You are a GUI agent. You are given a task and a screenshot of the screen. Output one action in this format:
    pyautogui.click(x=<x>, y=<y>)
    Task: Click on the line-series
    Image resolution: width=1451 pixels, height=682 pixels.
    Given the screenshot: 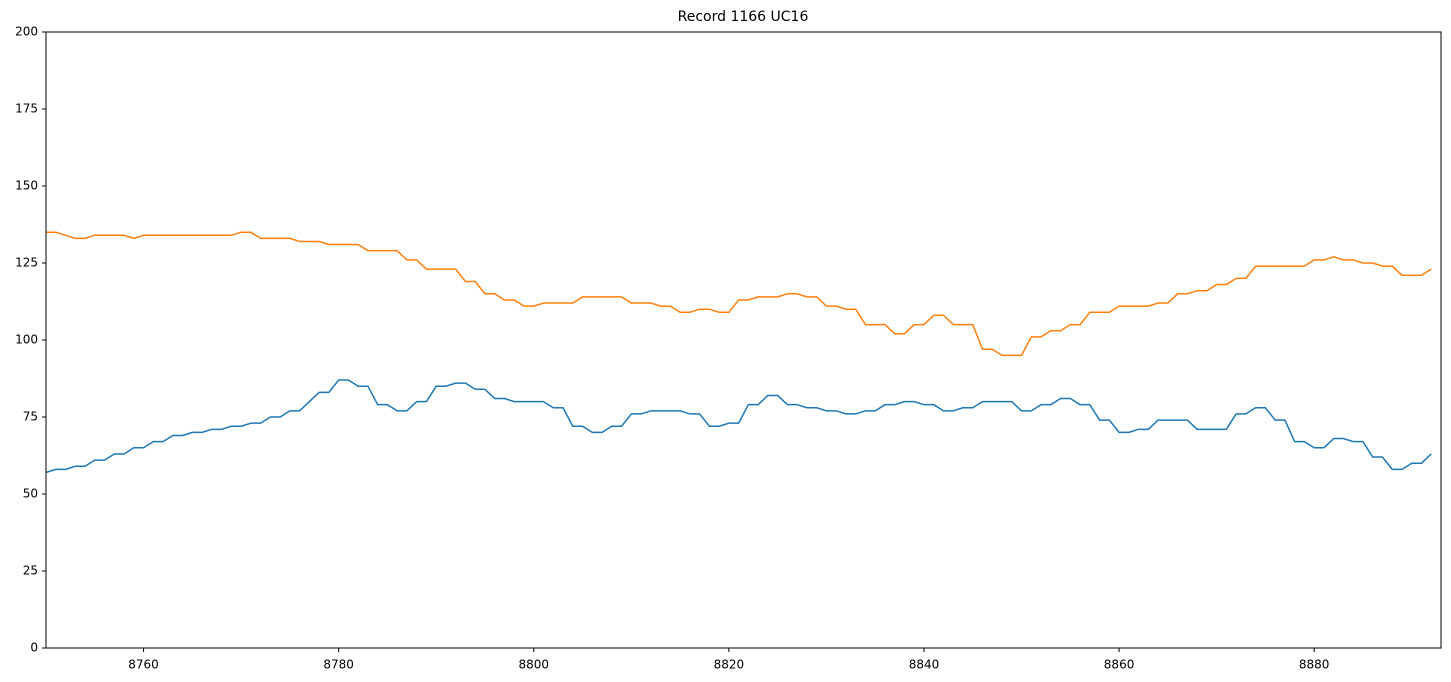 What is the action you would take?
    pyautogui.click(x=738, y=426)
    